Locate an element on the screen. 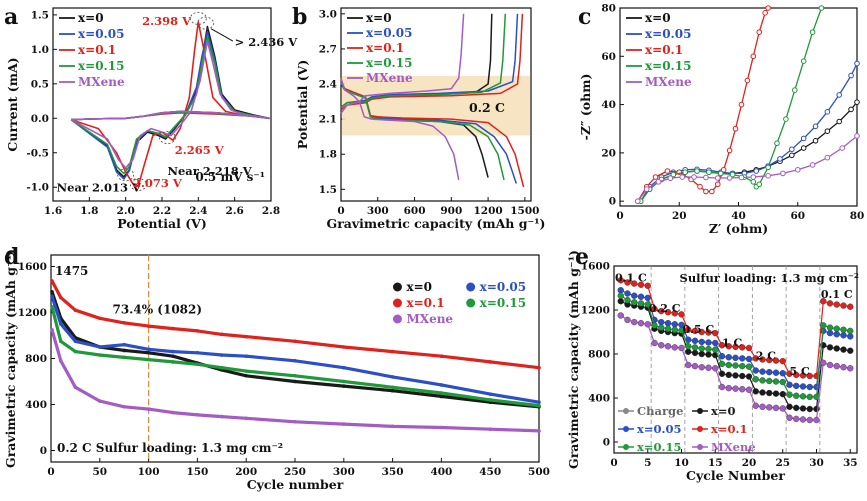  legend-label-x-0-05: x=0.05 is located at coordinates (503, 287).